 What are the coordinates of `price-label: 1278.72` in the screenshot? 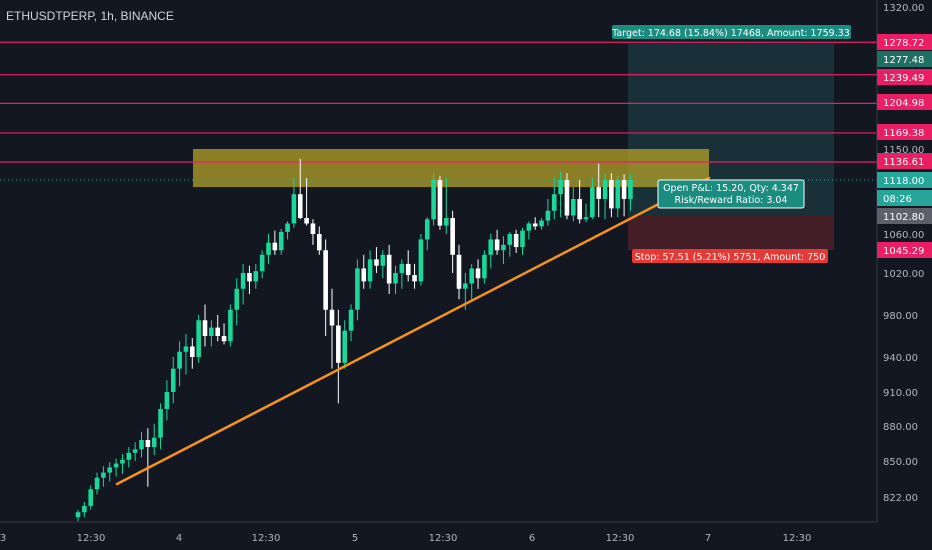 It's located at (903, 43).